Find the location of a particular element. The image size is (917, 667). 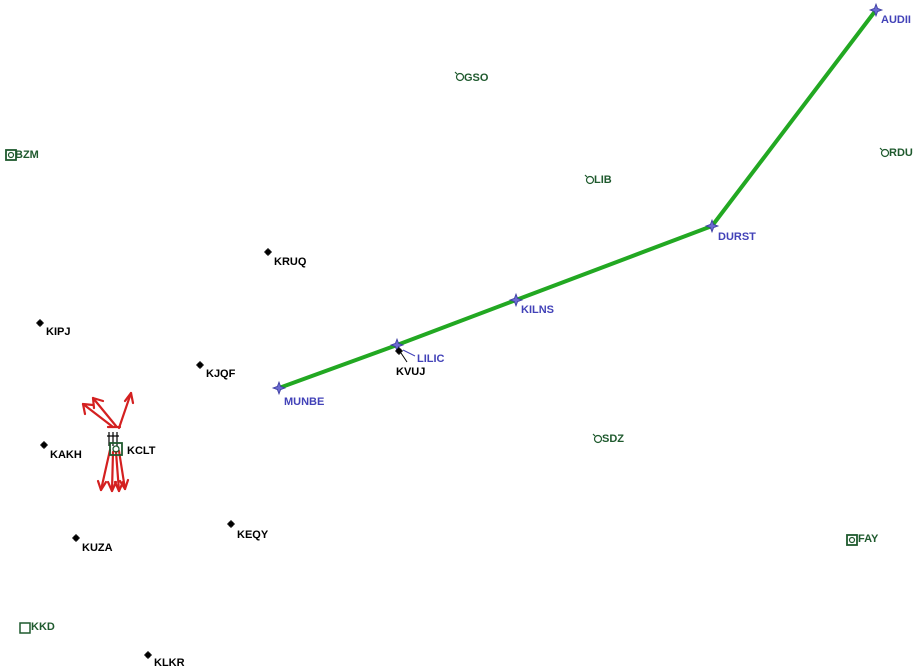

navaid-lib: LIB is located at coordinates (598, 180).